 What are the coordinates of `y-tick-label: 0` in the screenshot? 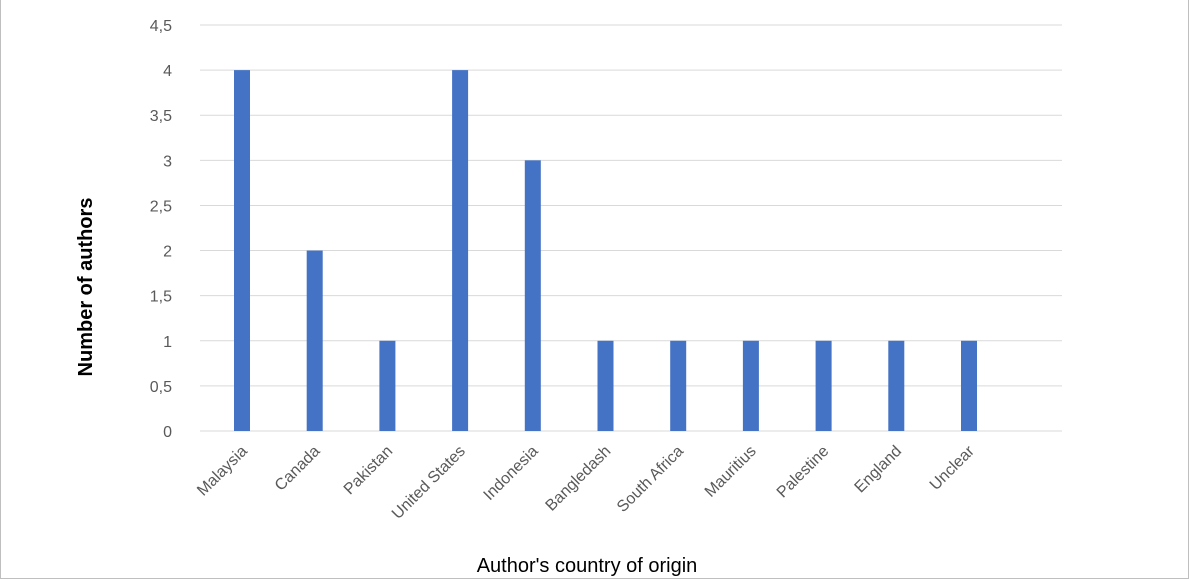 It's located at (167, 432).